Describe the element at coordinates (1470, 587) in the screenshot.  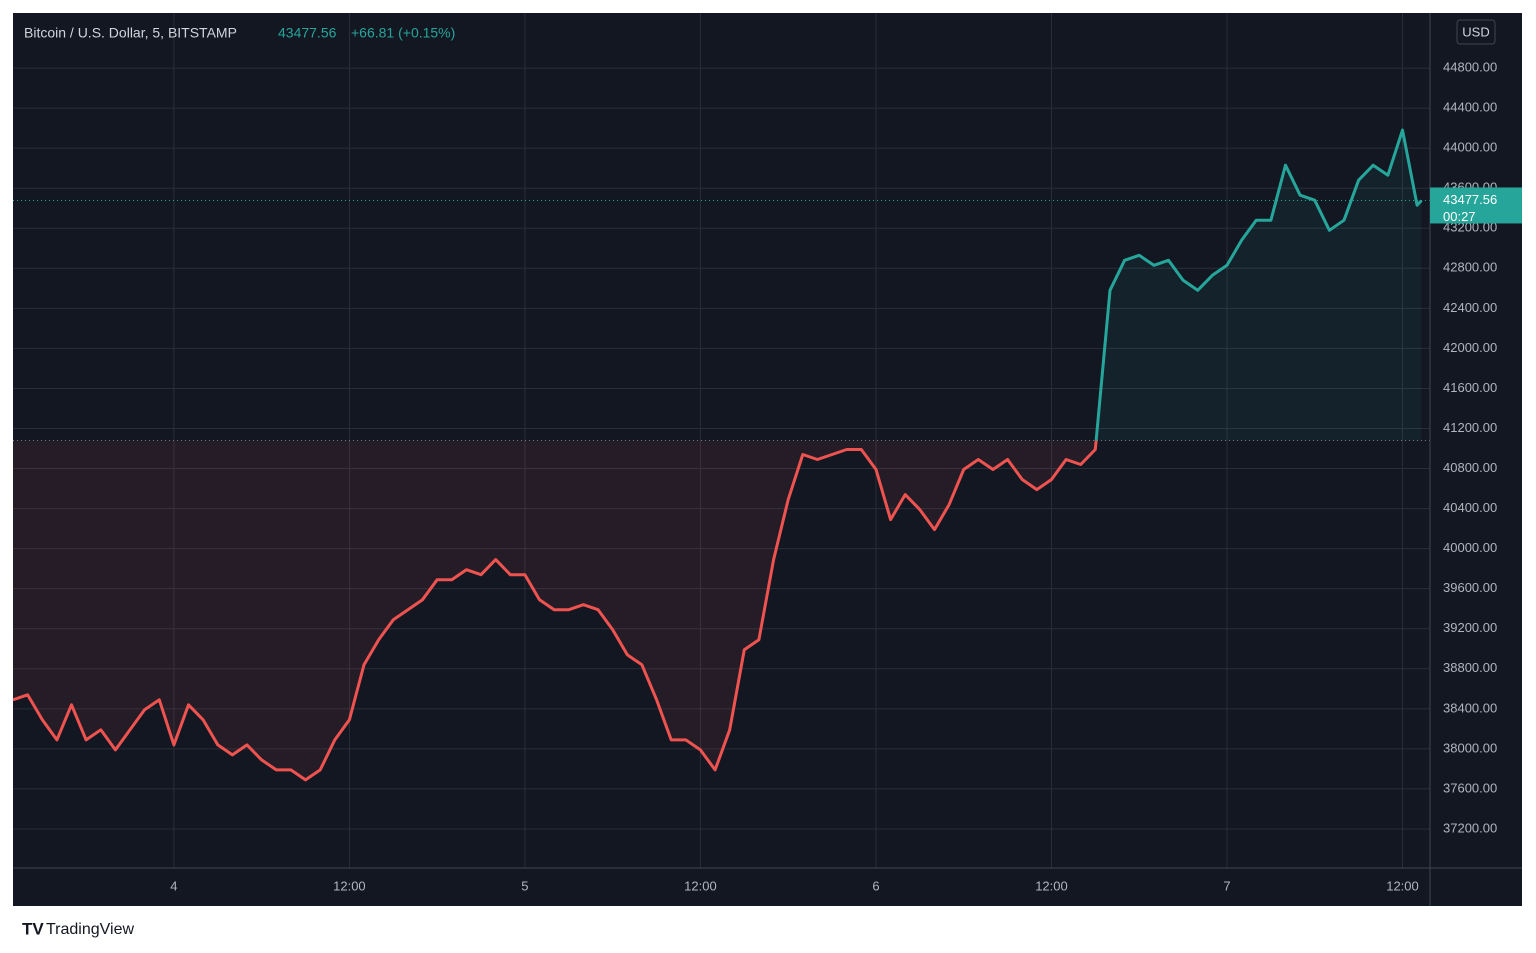
I see `y-tick-label: 39600.00` at that location.